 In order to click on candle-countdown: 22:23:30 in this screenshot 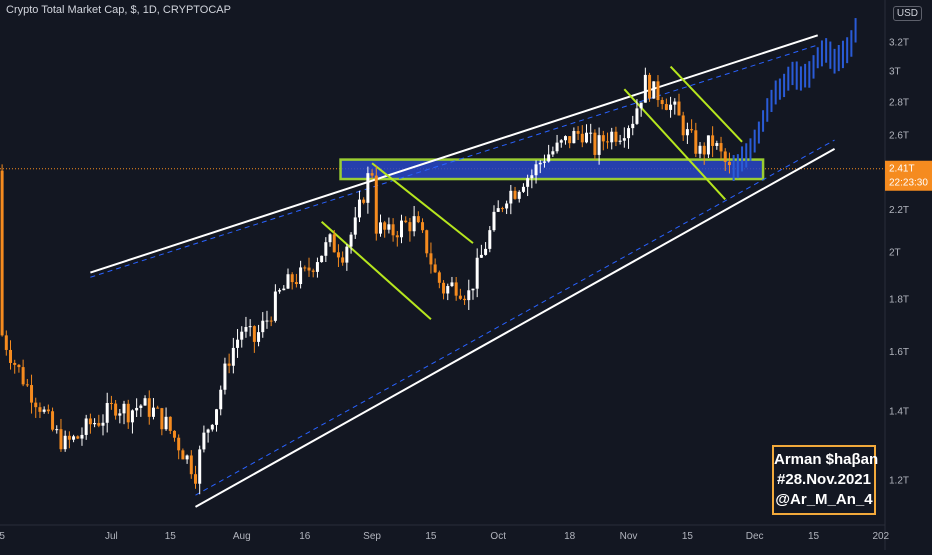, I will do `click(908, 183)`.